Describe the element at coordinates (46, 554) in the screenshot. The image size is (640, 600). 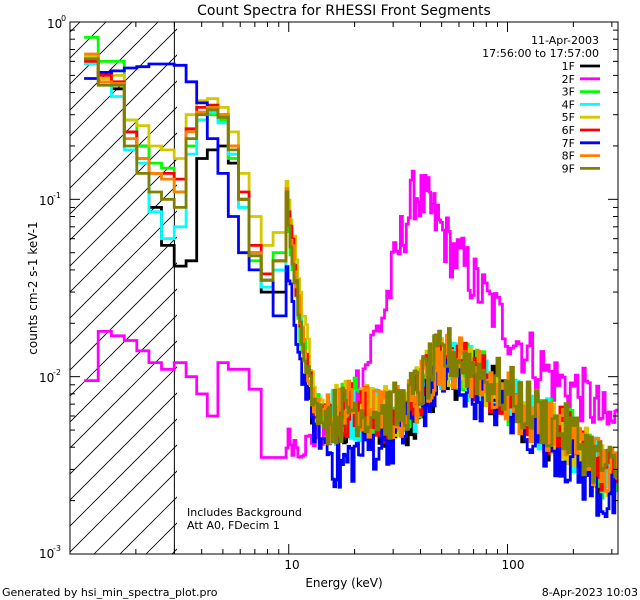
I see `y-tick-base-1e-3: 10` at that location.